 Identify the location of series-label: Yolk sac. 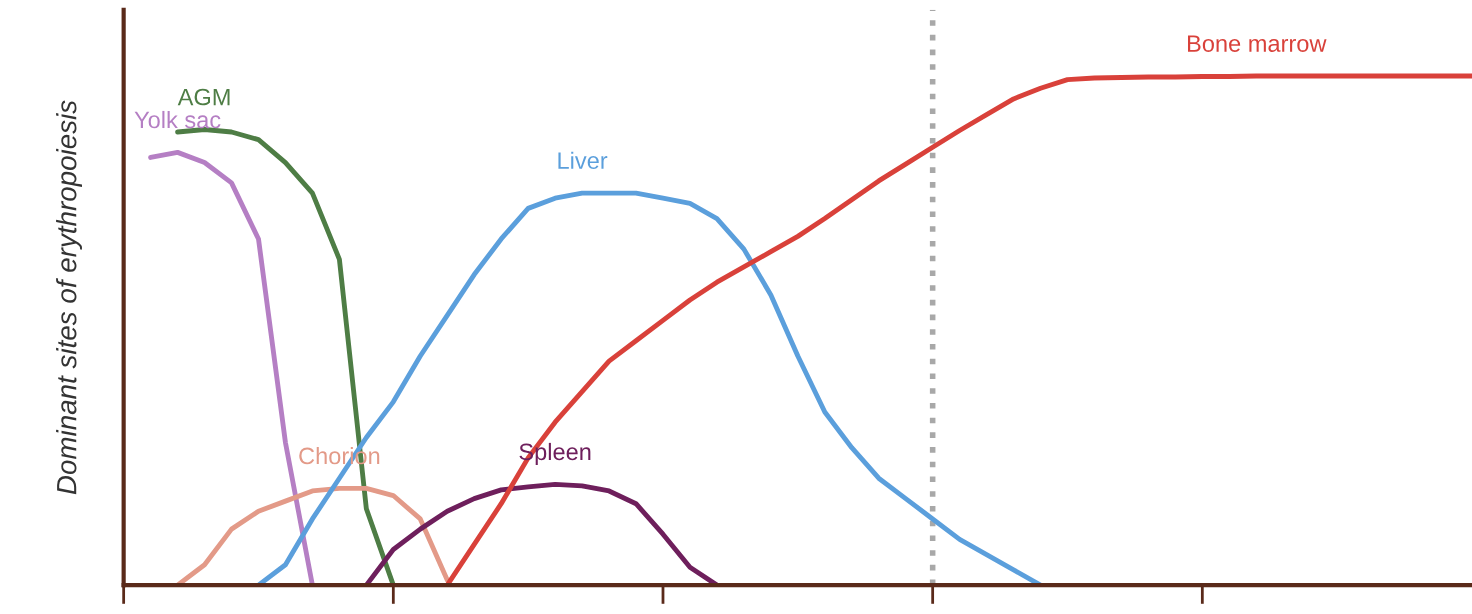
(177, 119).